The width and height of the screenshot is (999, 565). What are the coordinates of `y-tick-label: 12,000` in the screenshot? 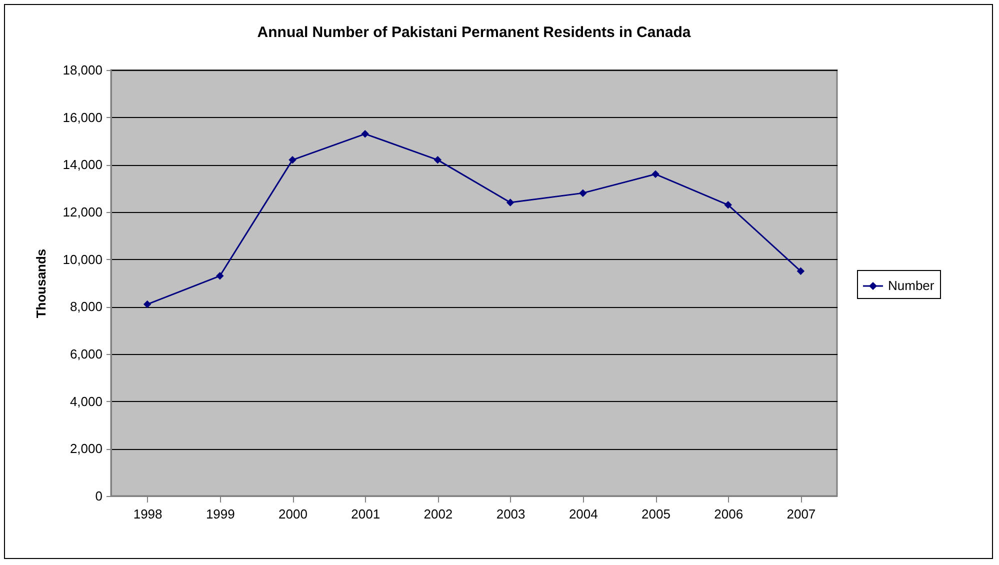 It's located at (82, 212).